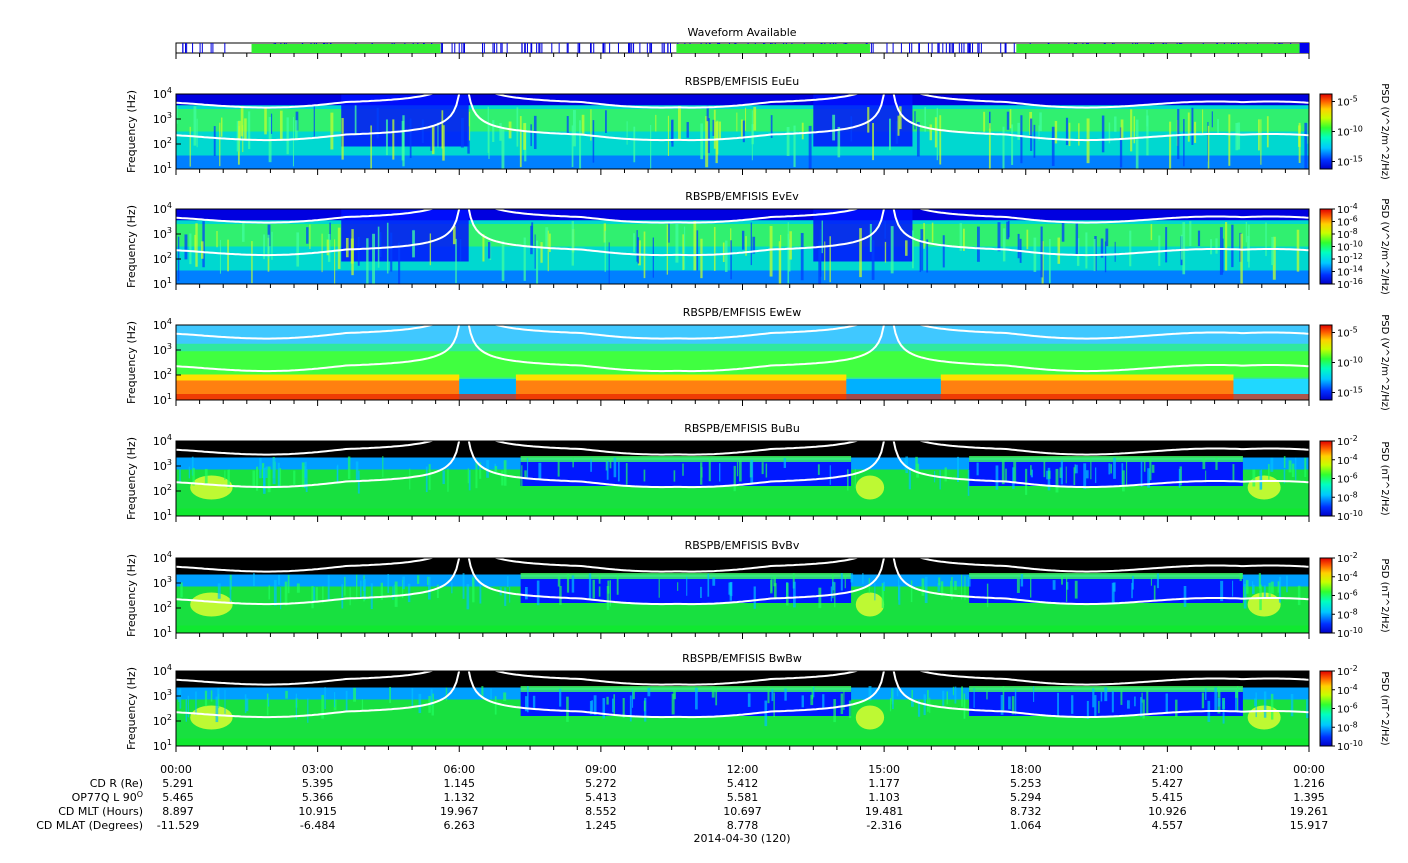 This screenshot has width=1408, height=863. Describe the element at coordinates (211, 604) in the screenshot. I see `heatmap-hot-patch` at that location.